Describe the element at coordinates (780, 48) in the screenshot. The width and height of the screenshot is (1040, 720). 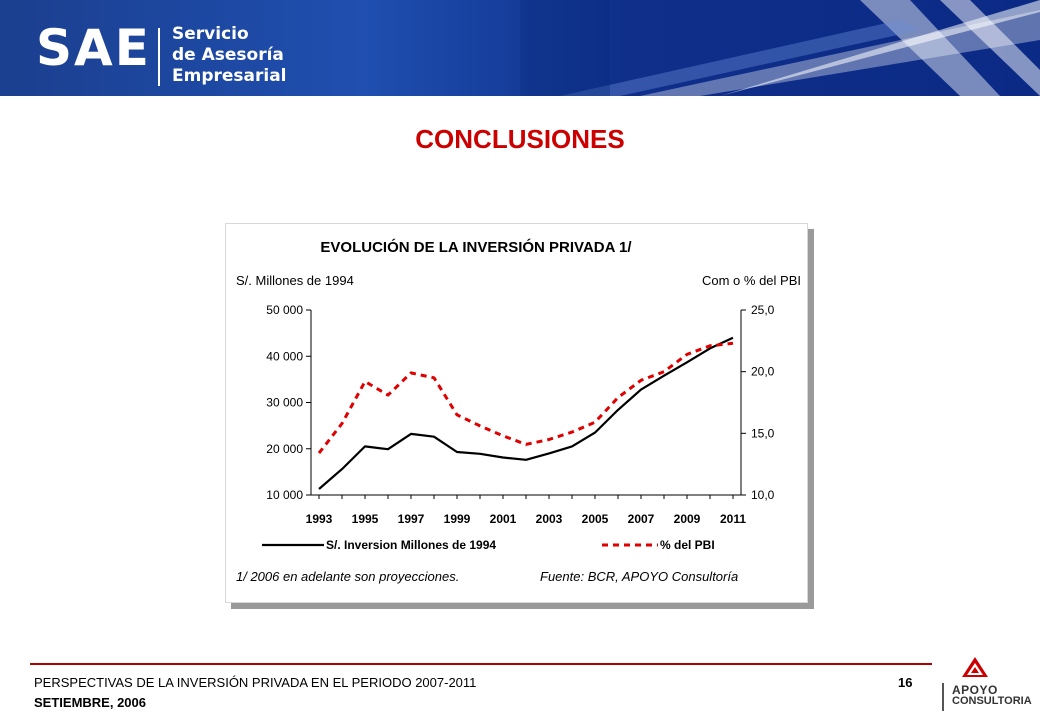
I see `banner-light-rays` at that location.